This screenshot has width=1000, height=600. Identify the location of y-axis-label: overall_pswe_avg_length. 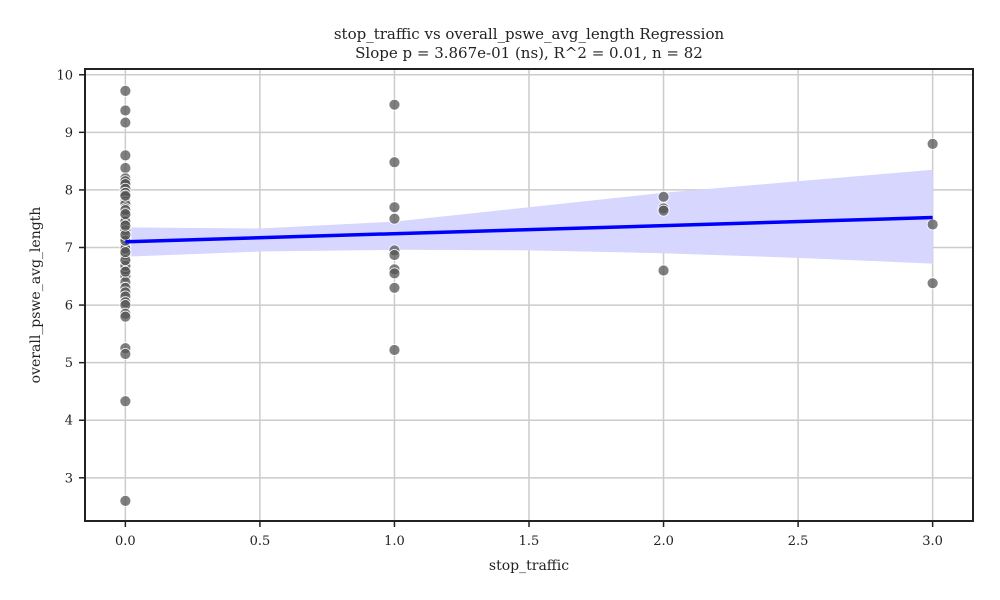
(36, 295).